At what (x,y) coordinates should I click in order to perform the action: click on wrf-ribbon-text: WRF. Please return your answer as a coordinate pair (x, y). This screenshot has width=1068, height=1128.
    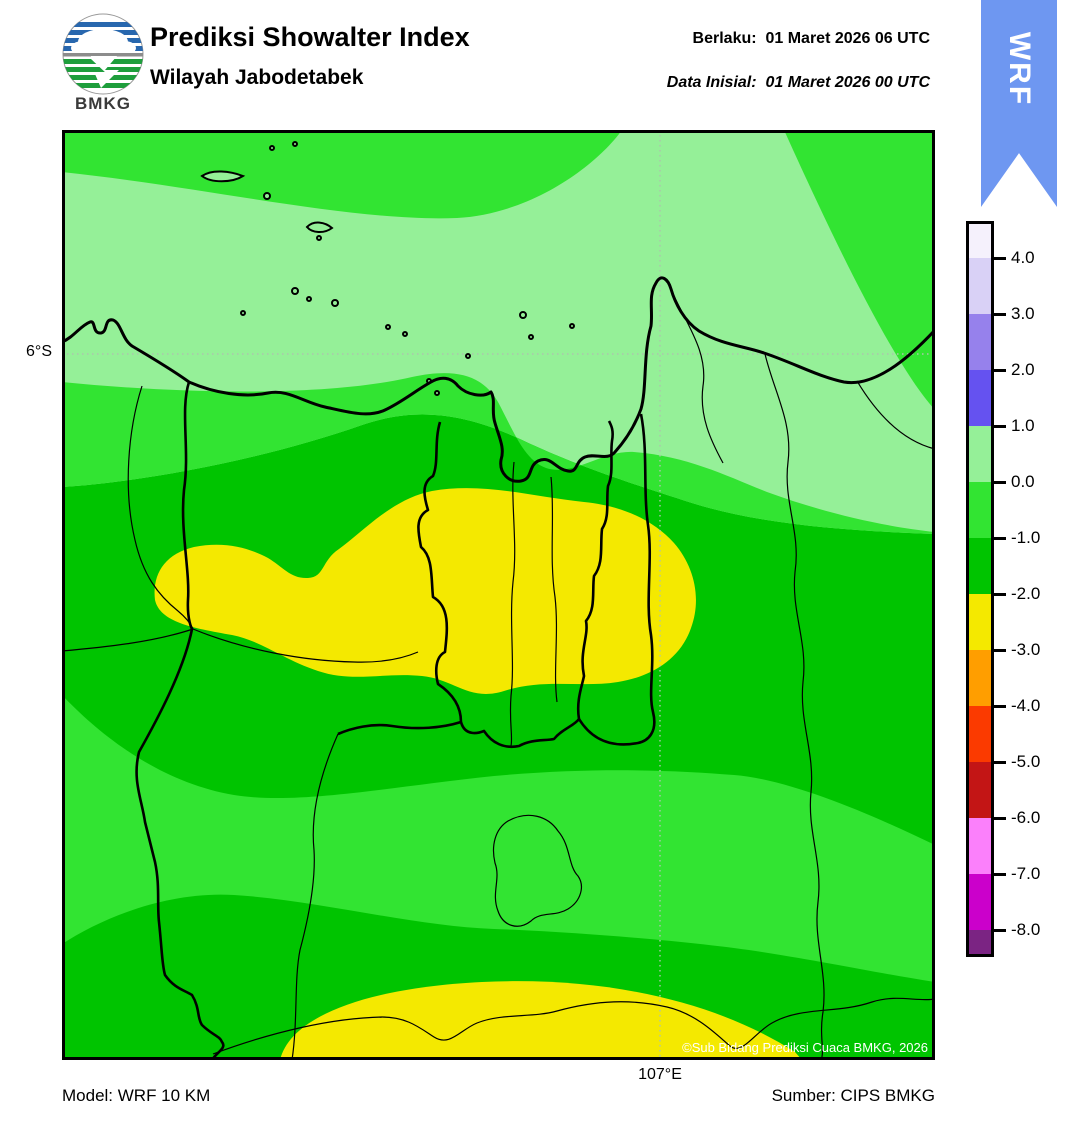
    Looking at the image, I should click on (1019, 69).